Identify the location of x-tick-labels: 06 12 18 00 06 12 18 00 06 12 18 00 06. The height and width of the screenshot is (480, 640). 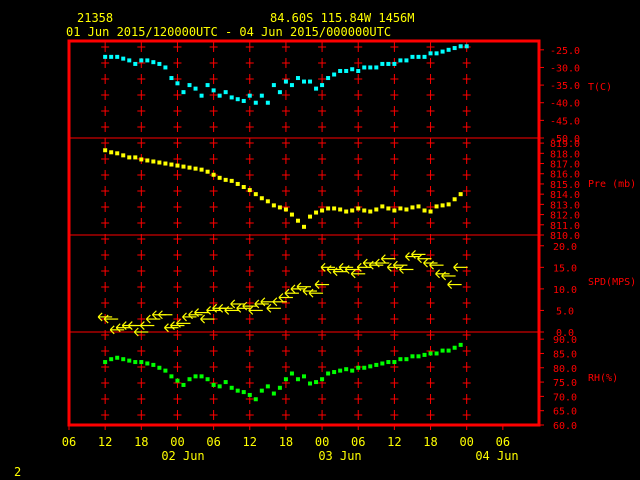
(286, 437).